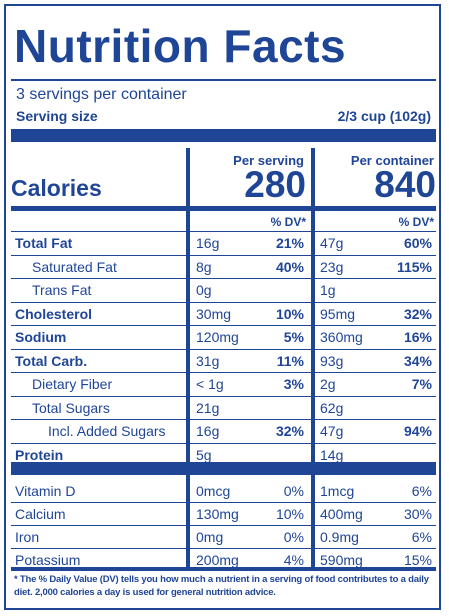 The width and height of the screenshot is (449, 616). I want to click on nutrient-name: Total Carb., so click(51, 360).